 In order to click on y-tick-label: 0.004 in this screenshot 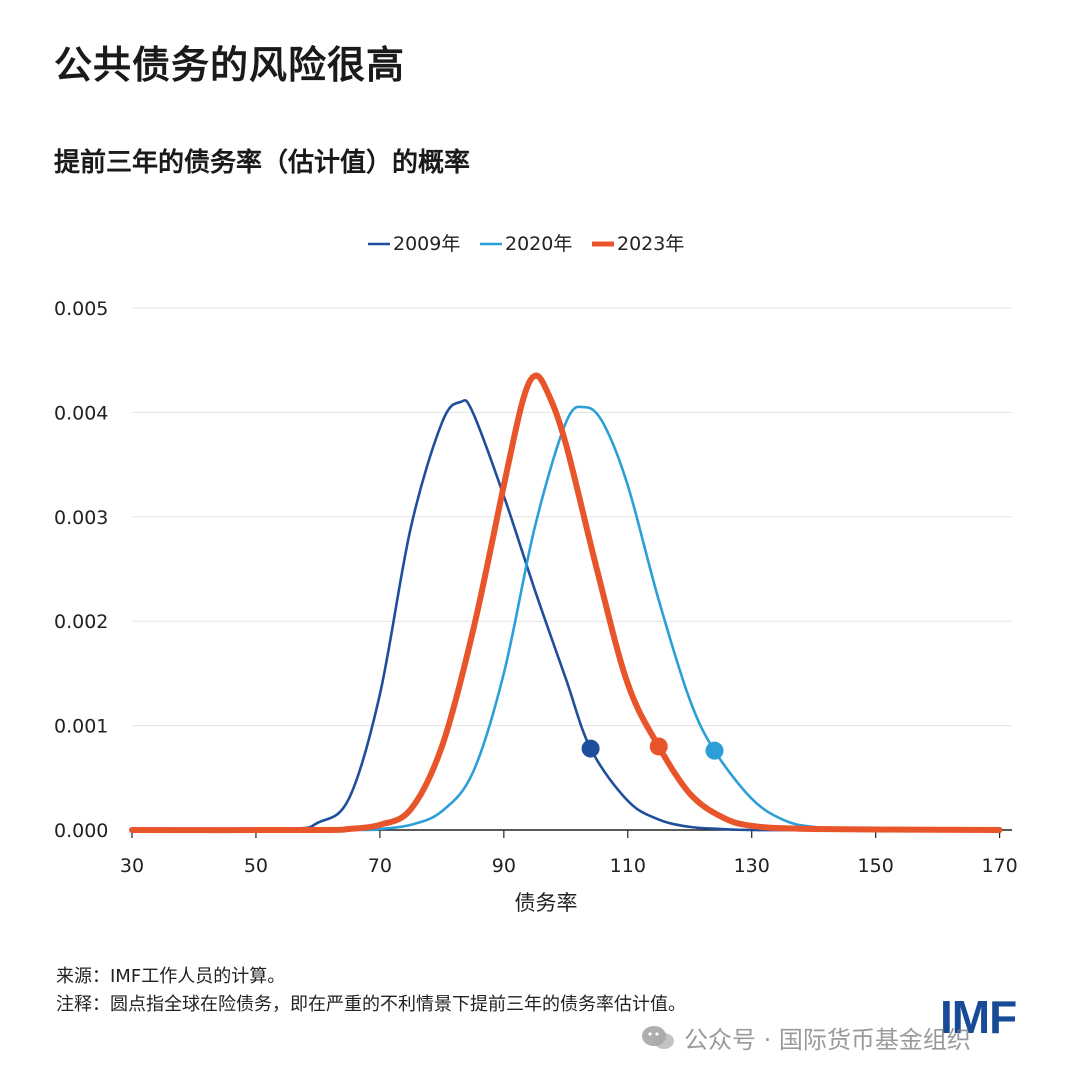, I will do `click(81, 413)`.